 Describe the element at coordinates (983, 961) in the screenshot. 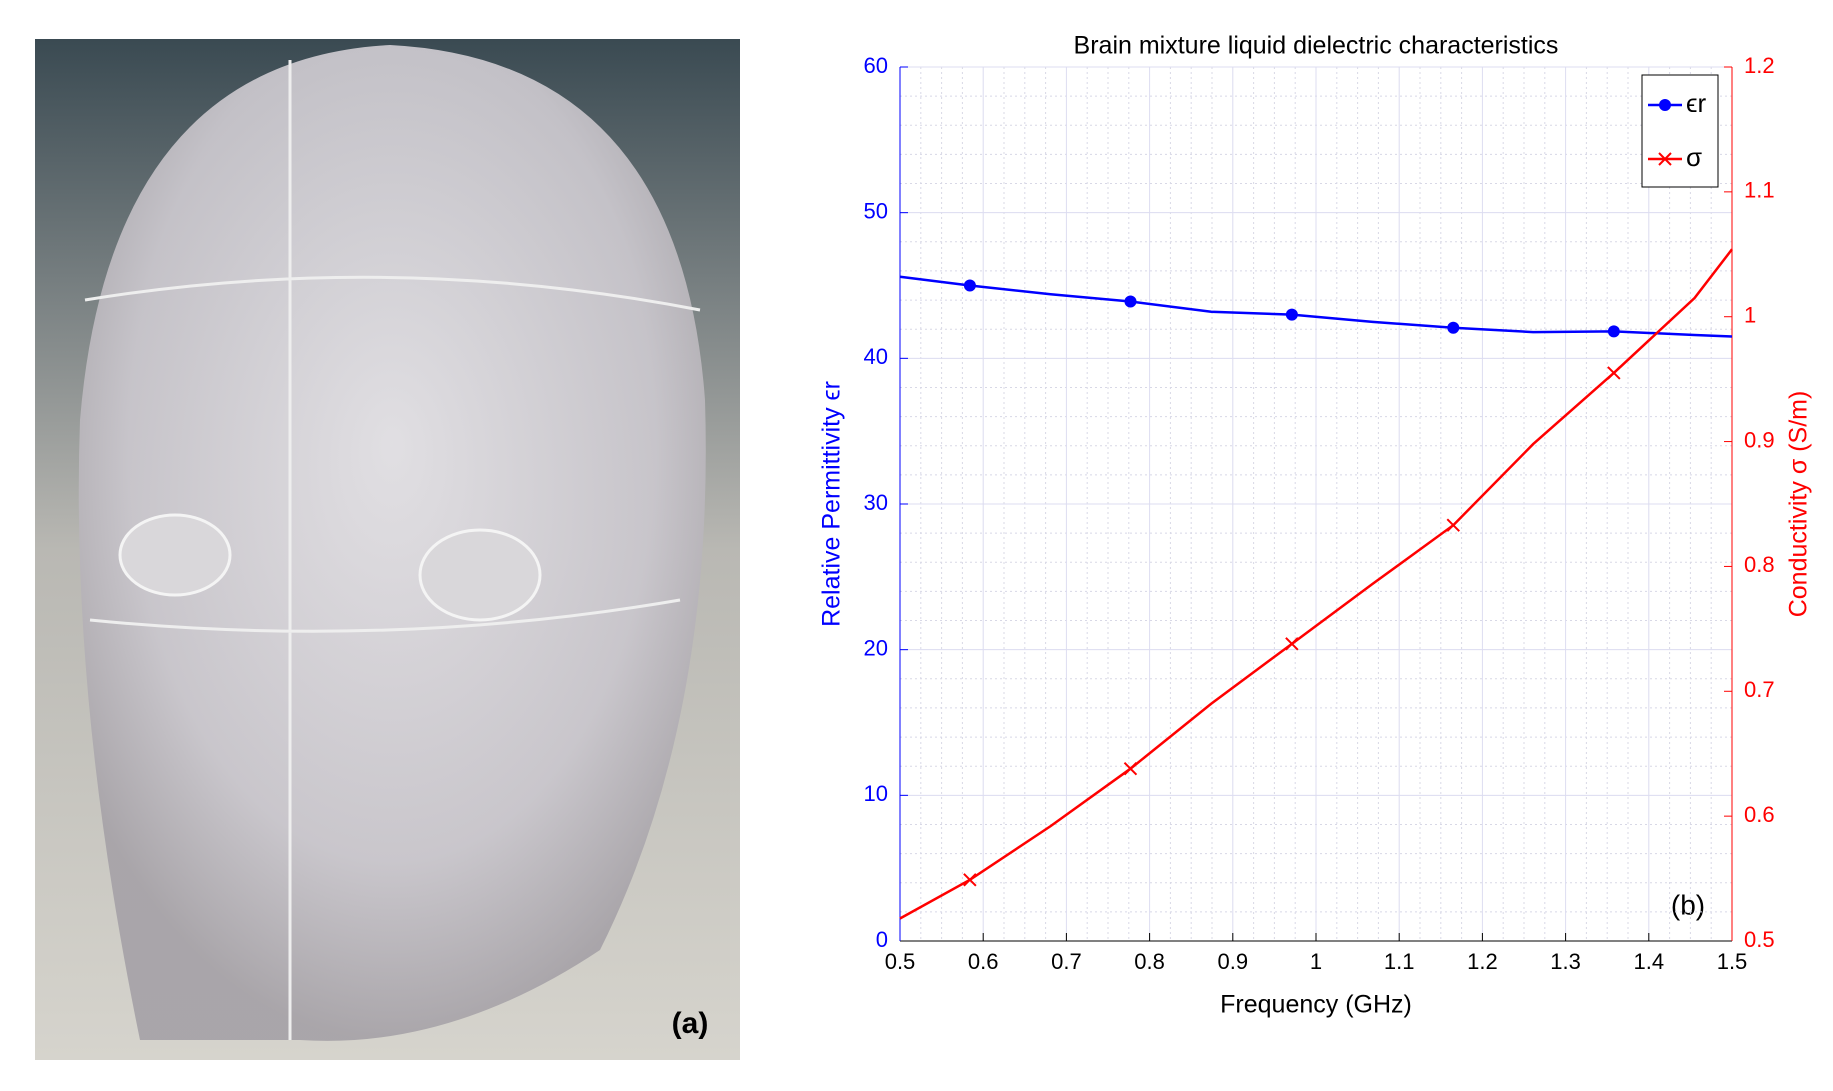

I see `x-tick-label: 0.6` at that location.